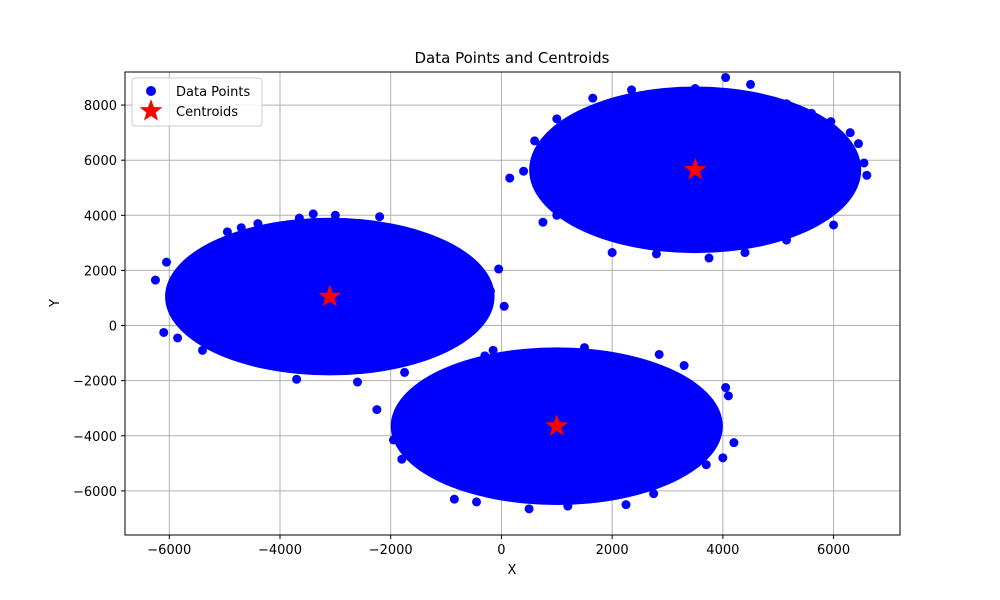  What do you see at coordinates (55, 303) in the screenshot?
I see `y-axis-label: Y` at bounding box center [55, 303].